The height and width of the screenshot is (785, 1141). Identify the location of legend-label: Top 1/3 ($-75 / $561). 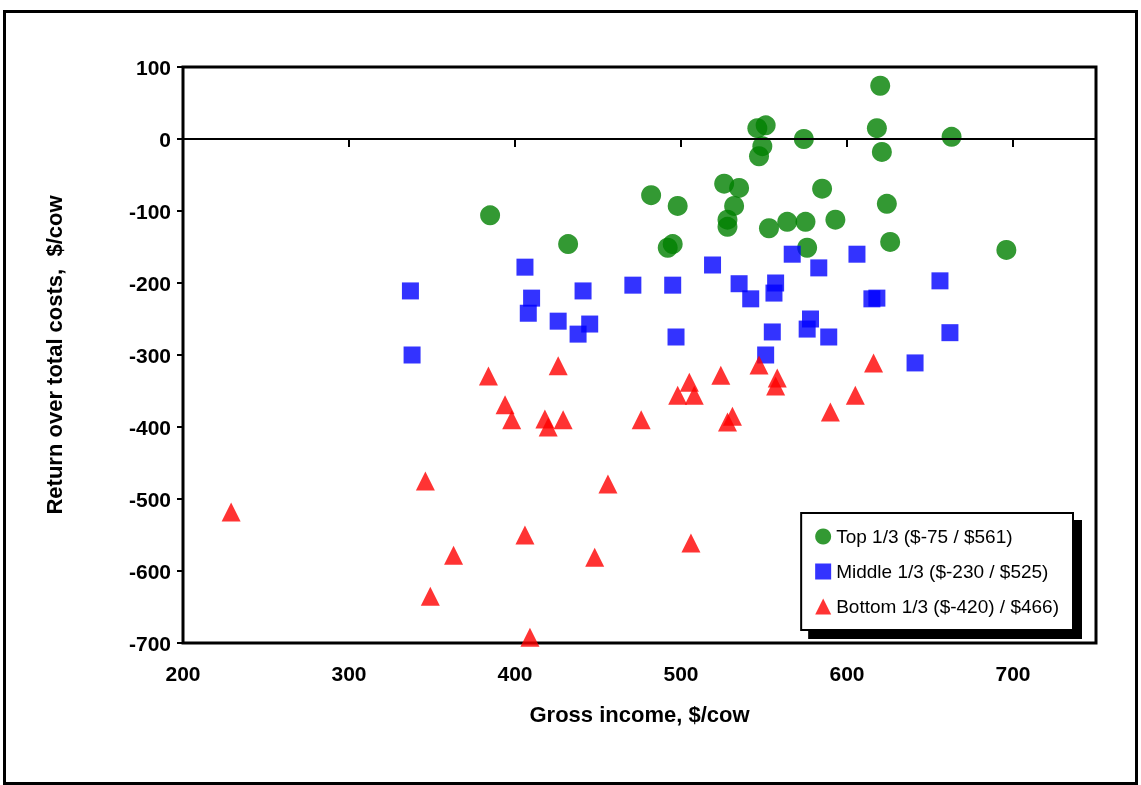
(924, 536).